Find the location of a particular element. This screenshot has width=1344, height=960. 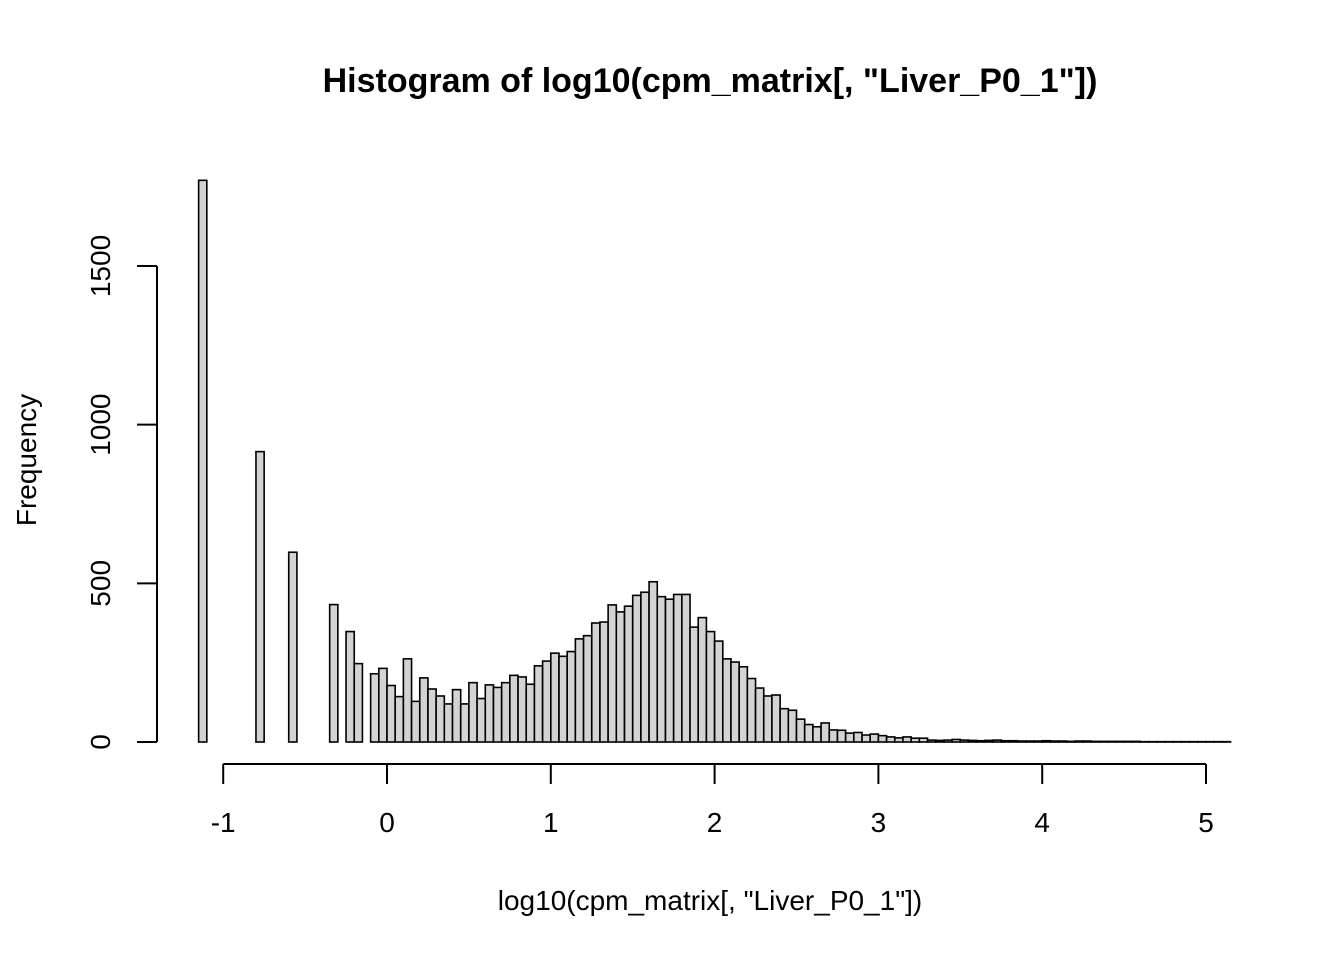

x-tick-label: -1 is located at coordinates (223, 822).